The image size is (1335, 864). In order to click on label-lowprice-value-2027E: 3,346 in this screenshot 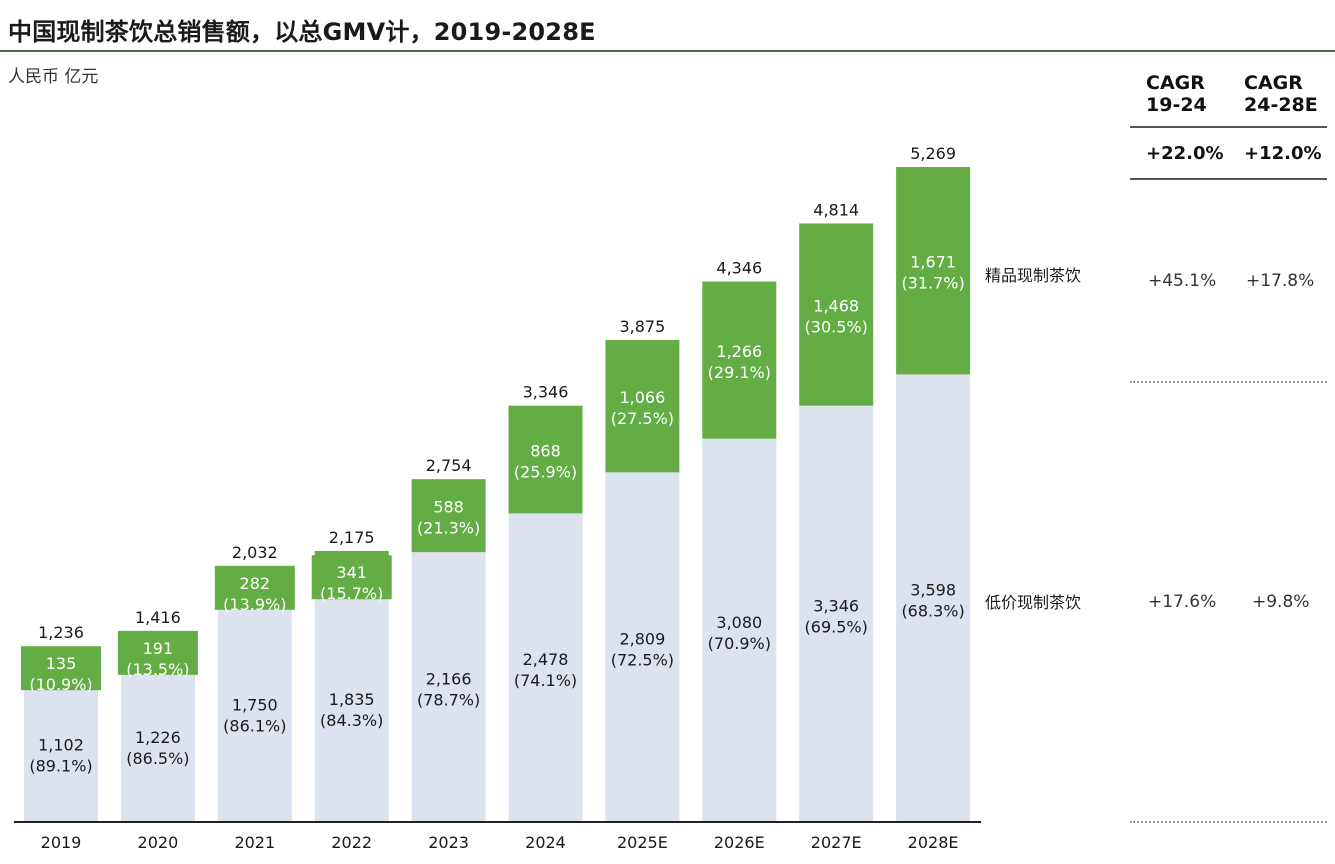, I will do `click(836, 605)`.